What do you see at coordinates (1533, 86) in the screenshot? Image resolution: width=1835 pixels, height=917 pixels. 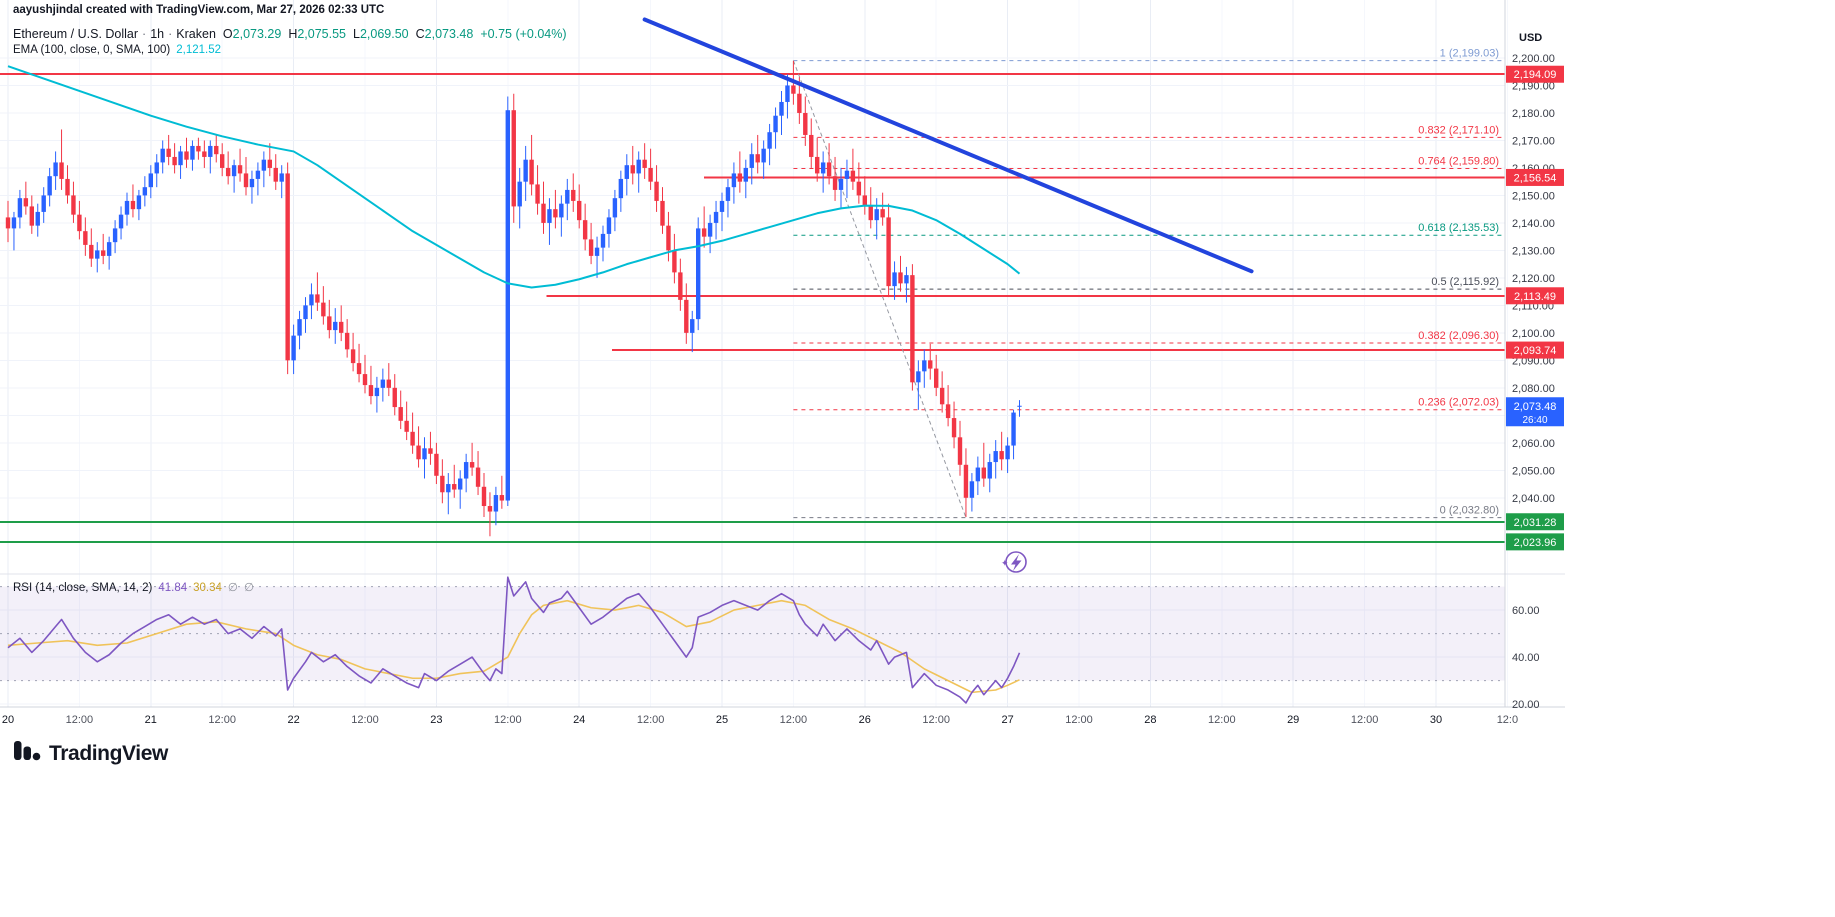 I see `svg-text: 2,190.00` at bounding box center [1533, 86].